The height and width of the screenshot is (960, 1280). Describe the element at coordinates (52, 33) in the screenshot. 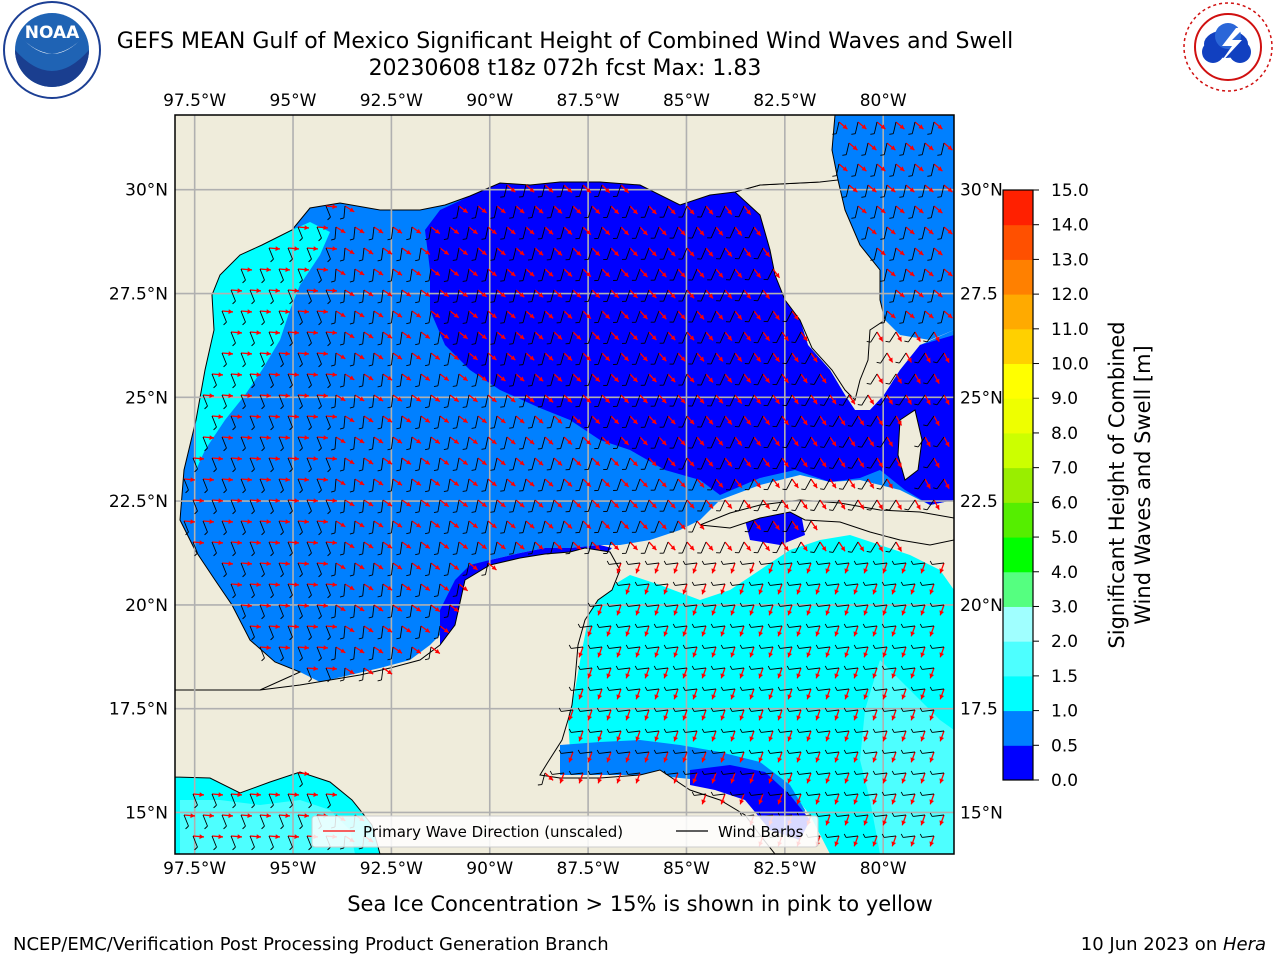

I see `noaa-logo-text: NOAA` at that location.